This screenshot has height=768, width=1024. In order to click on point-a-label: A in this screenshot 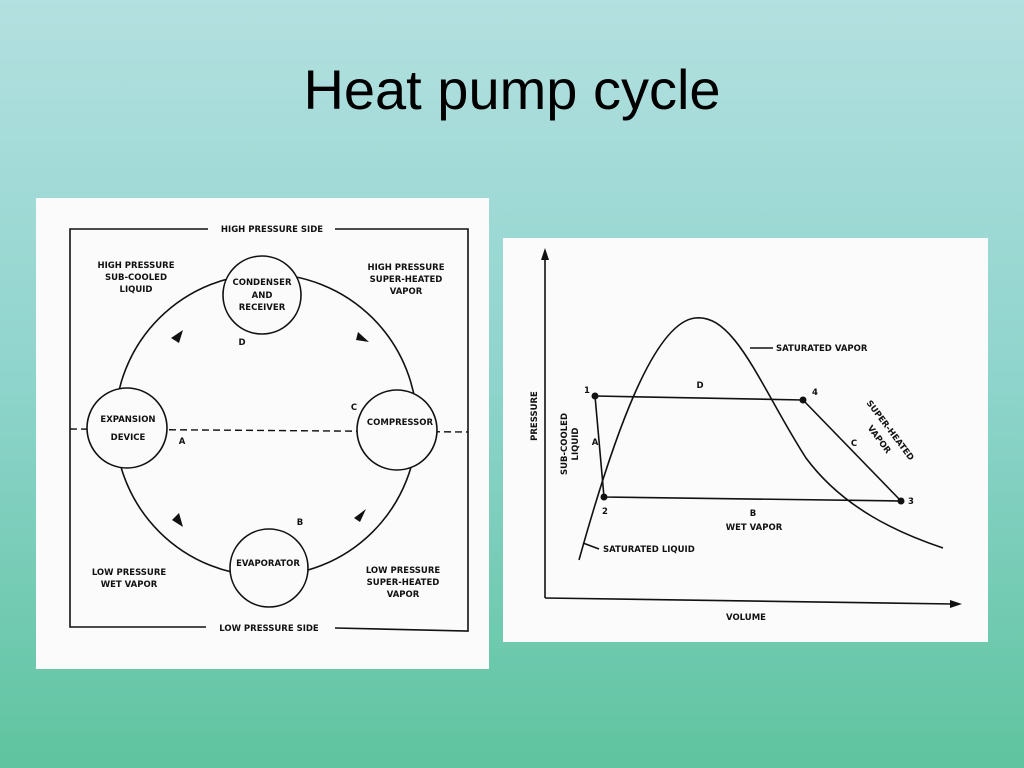, I will do `click(182, 442)`.